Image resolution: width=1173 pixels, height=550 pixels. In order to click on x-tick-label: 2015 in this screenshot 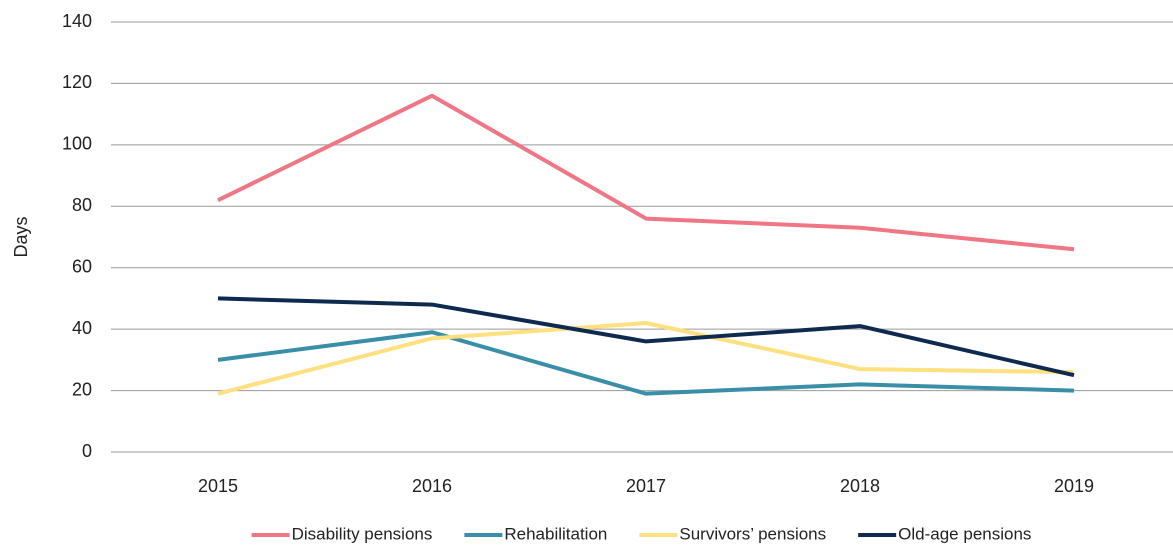, I will do `click(218, 486)`.